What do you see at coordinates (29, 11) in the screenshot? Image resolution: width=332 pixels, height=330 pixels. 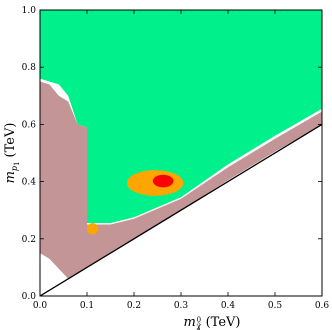 I see `y-tick-label: 1.0` at bounding box center [29, 11].